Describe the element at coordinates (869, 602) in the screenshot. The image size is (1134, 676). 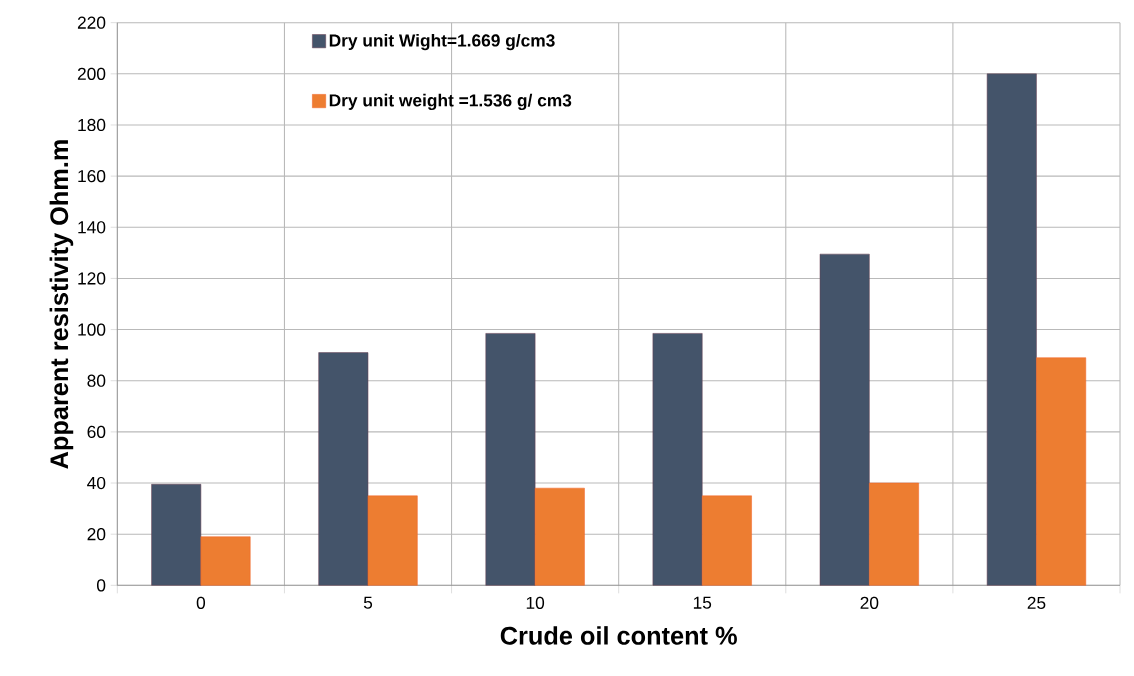
I see `x-tick-label: 20` at that location.